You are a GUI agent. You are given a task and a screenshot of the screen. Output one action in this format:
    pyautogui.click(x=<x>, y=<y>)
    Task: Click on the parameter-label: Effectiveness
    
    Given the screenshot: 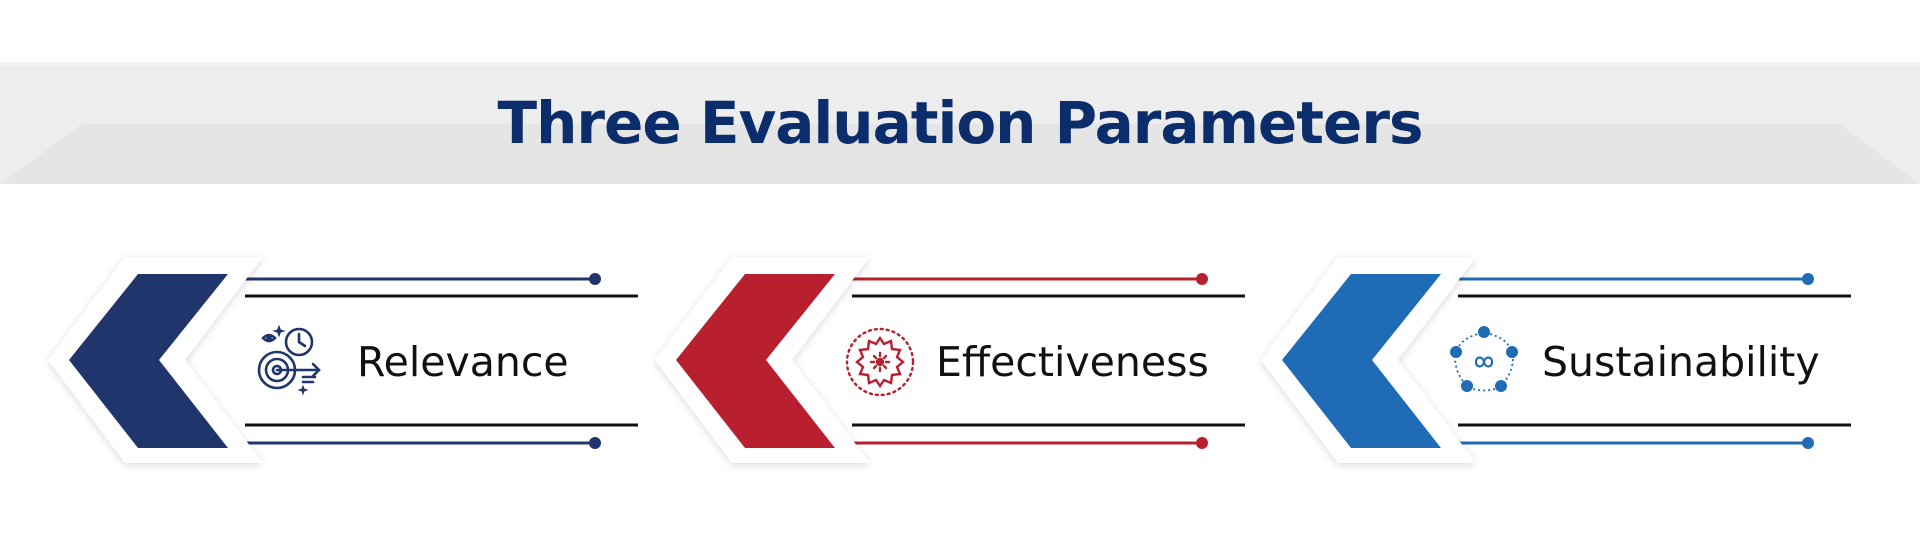 What is the action you would take?
    pyautogui.click(x=1072, y=362)
    